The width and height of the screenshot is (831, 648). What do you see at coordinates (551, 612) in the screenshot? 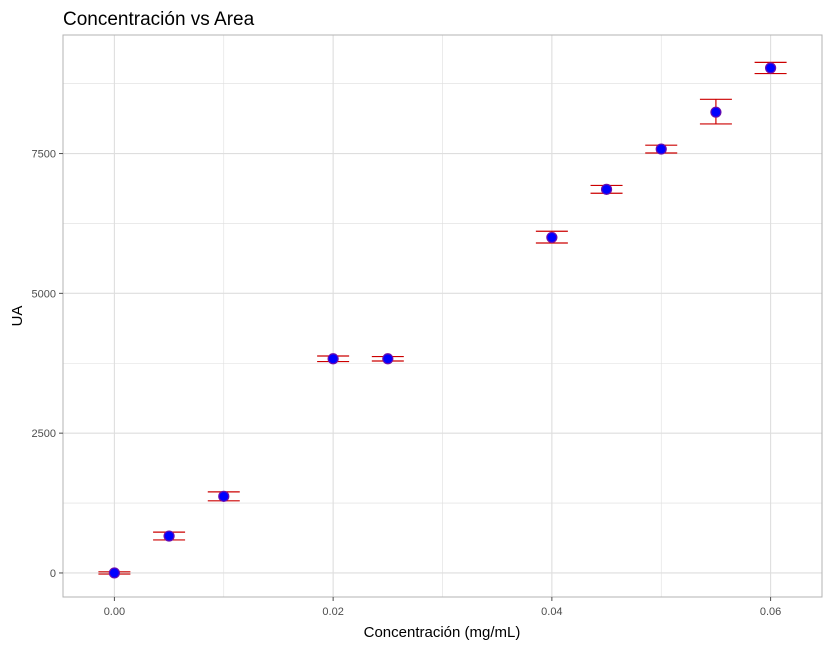
I see `x-tick-label: 0.04` at bounding box center [551, 612].